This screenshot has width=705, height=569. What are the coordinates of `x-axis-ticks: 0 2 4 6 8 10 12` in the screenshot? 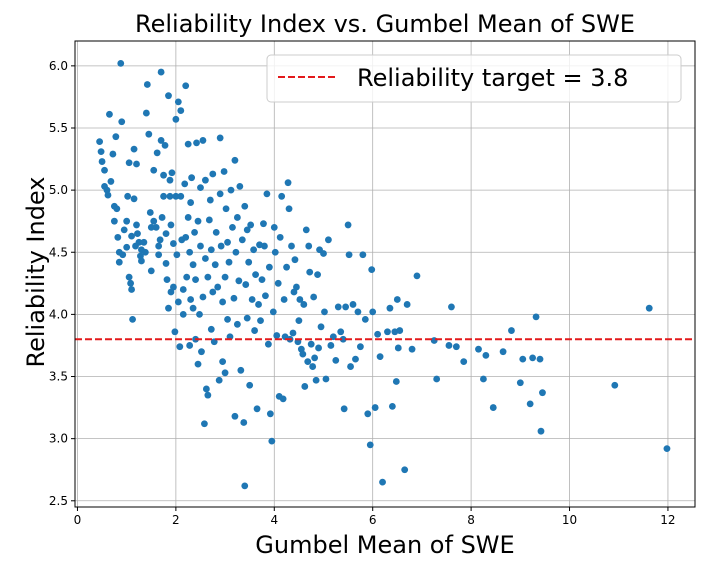 It's located at (375, 517).